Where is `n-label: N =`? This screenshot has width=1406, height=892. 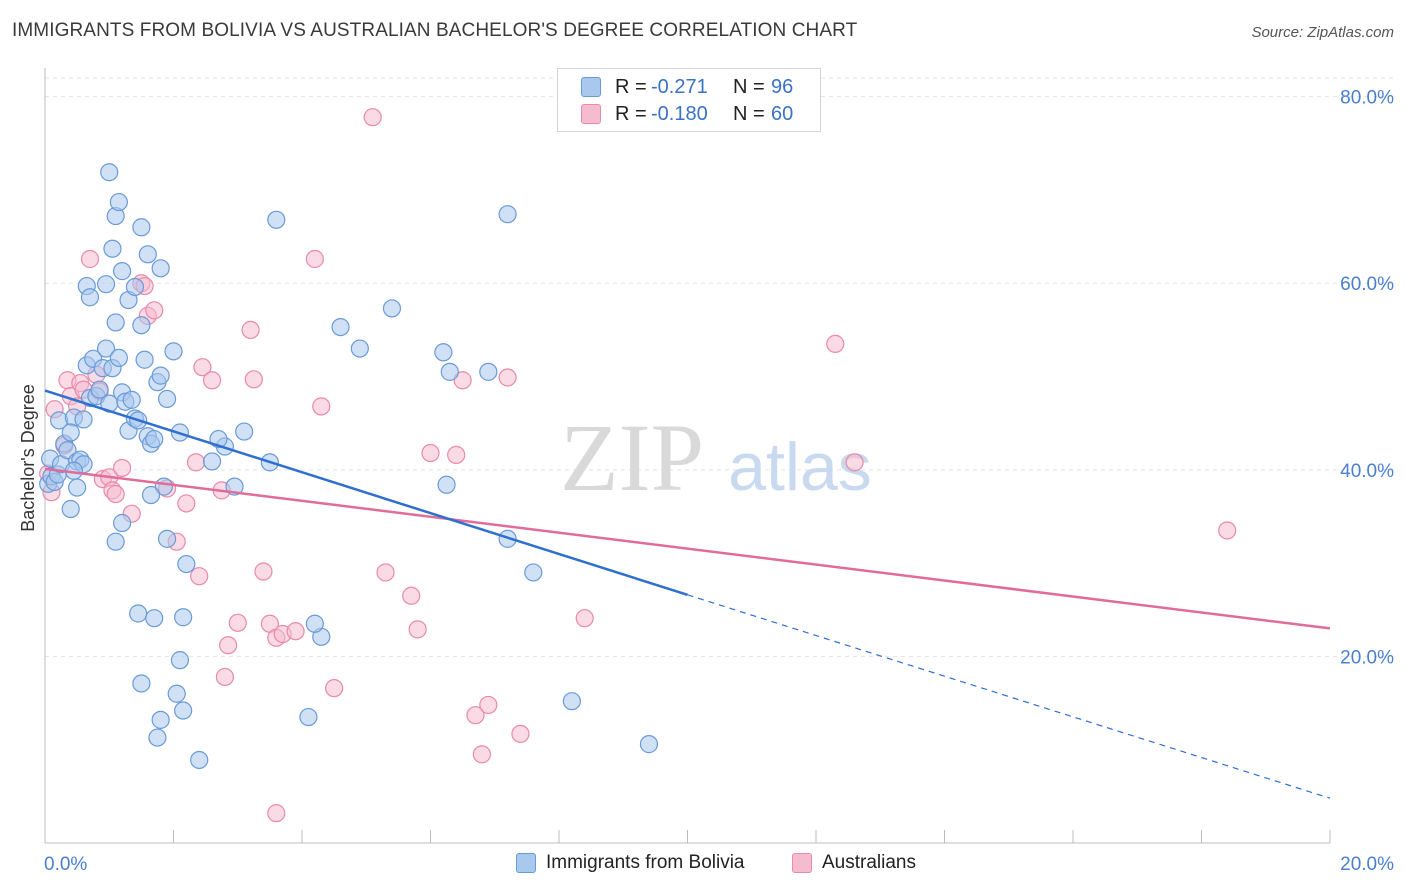 n-label: N = is located at coordinates (749, 113).